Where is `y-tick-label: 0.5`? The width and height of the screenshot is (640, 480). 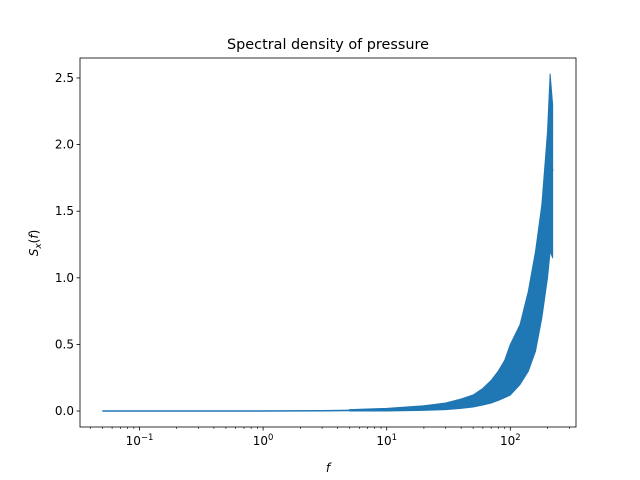 y-tick-label: 0.5 is located at coordinates (64, 344).